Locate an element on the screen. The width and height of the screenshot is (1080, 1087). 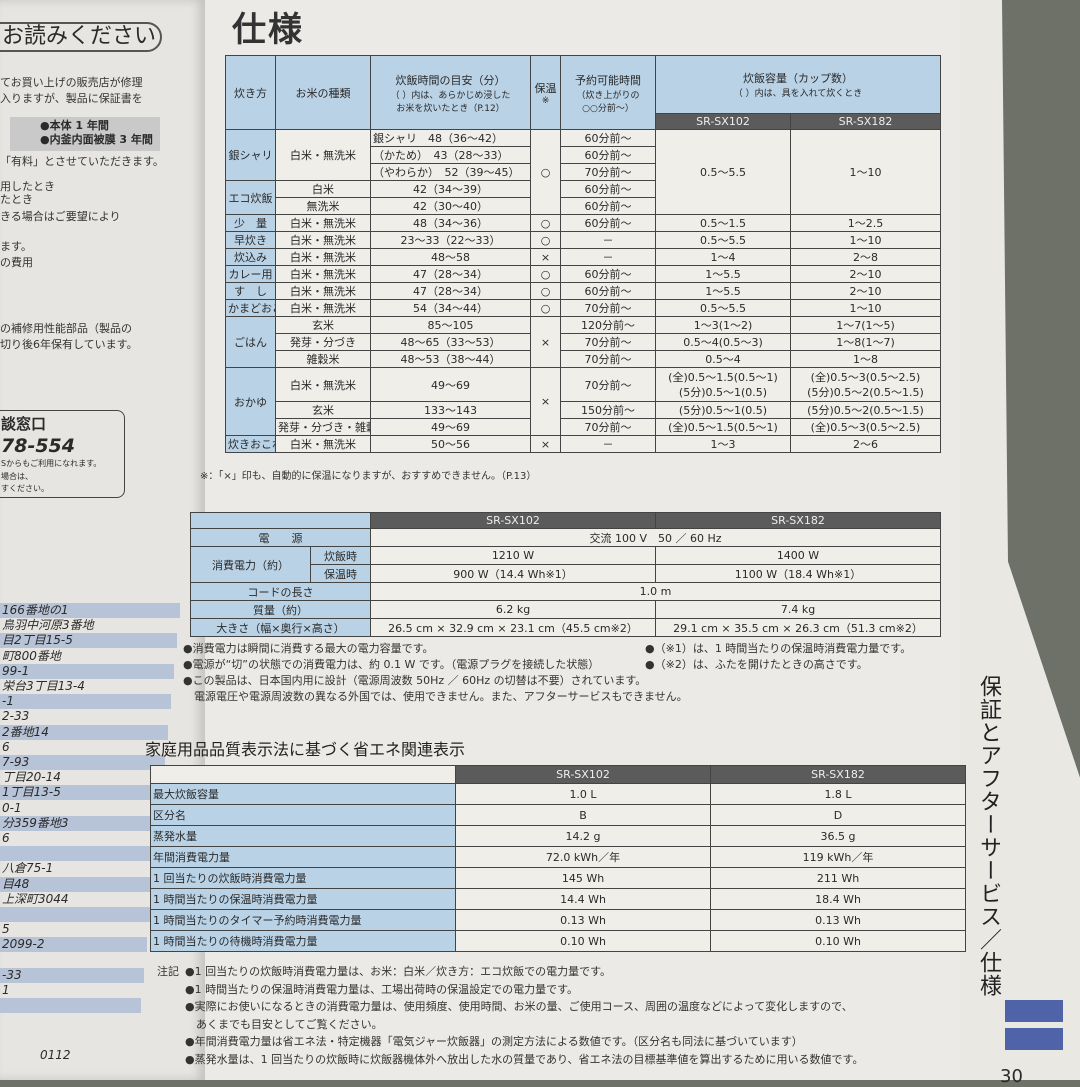
cell-value-both: 交流 100 V 50 ／ 60 Hz is located at coordinates (655, 537).